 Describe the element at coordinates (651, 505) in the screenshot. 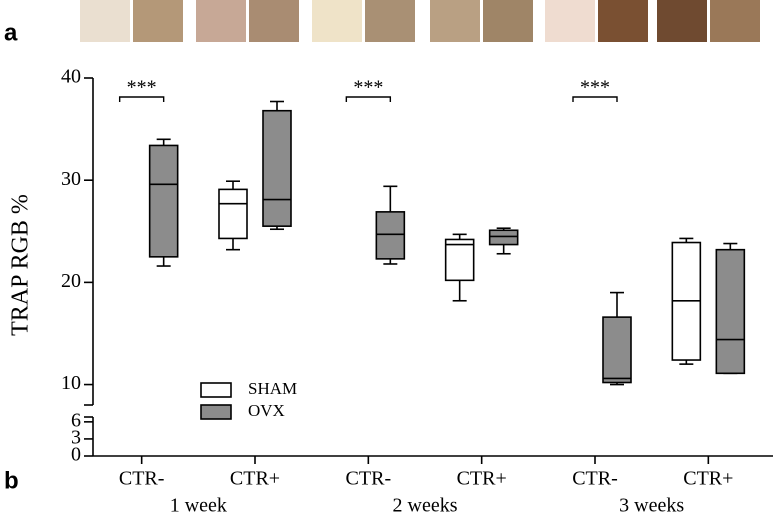

I see `group-label: 3 weeks` at that location.